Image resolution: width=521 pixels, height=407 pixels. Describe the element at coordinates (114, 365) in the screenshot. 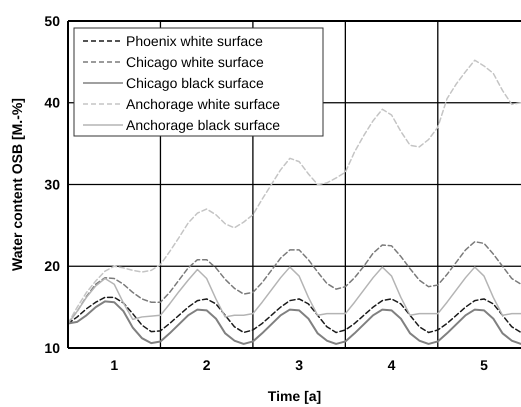

I see `x-tick-label: 1` at that location.